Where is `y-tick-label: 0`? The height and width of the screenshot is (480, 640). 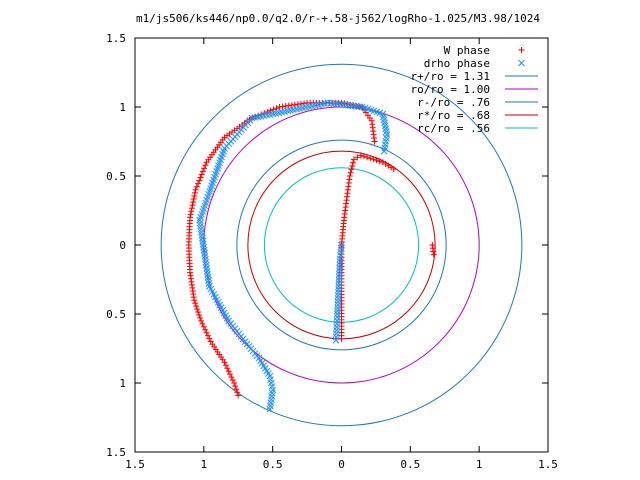
y-tick-label: 0 is located at coordinates (122, 245).